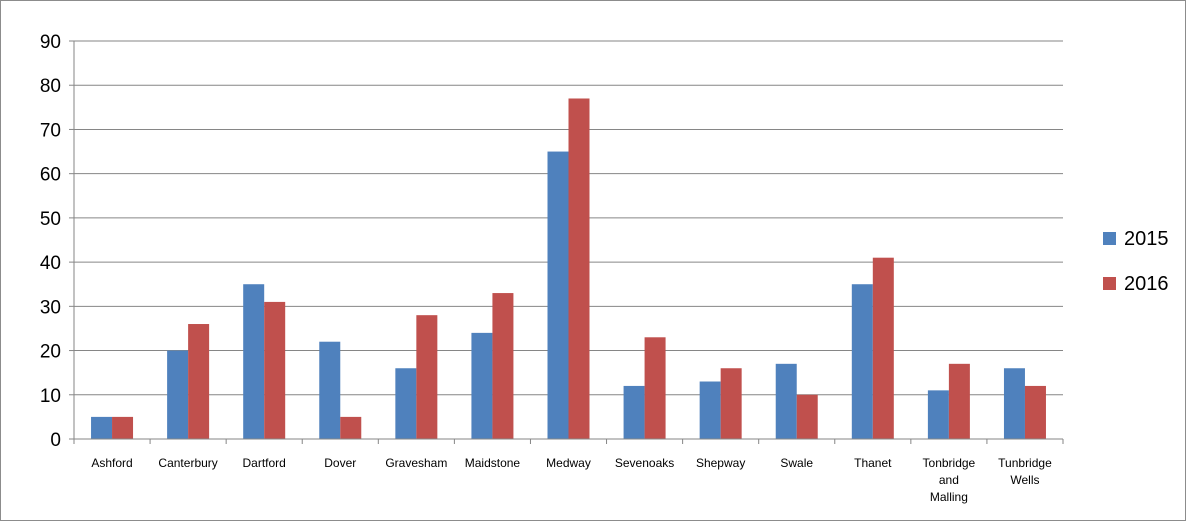  I want to click on y-tick-label: 40, so click(50, 263).